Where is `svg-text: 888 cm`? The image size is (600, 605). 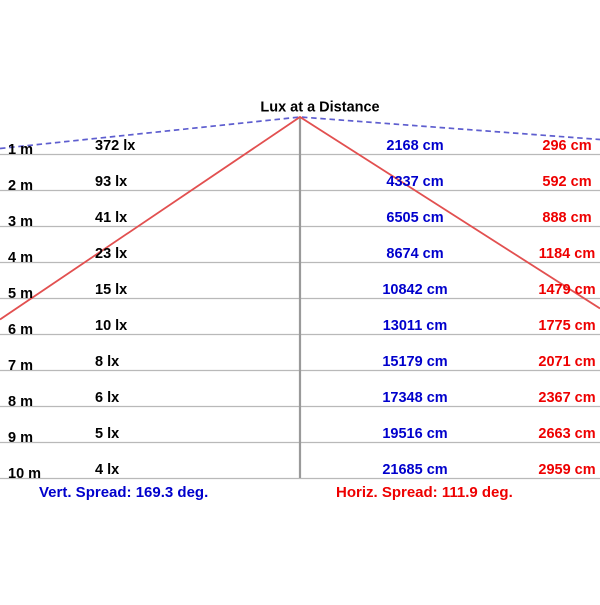 svg-text: 888 cm is located at coordinates (566, 218).